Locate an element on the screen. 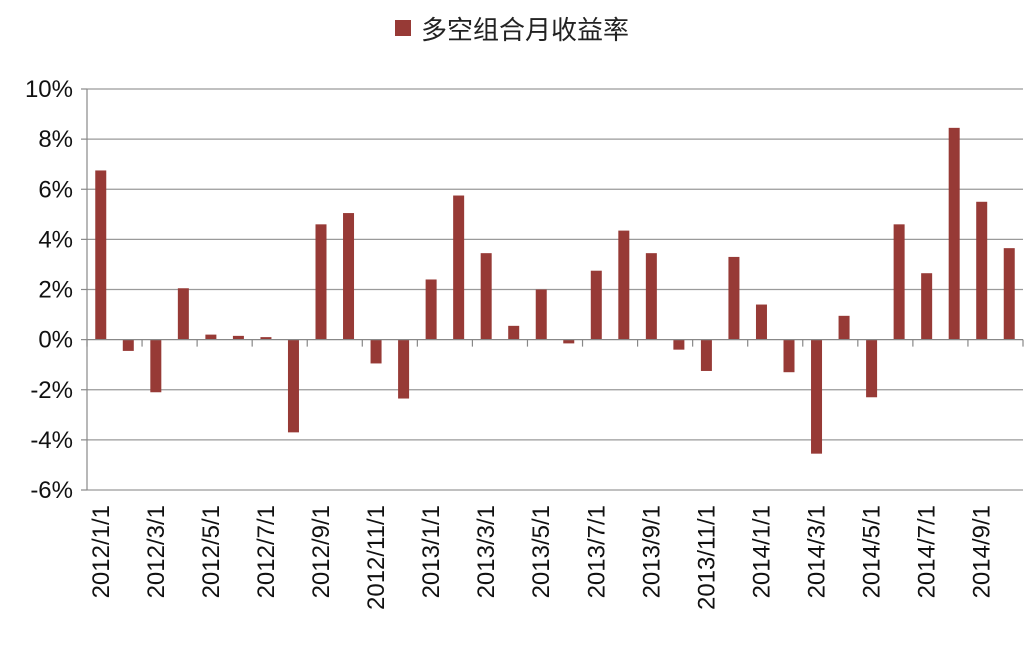 The width and height of the screenshot is (1035, 645). y-tick-label: -2% is located at coordinates (51, 390).